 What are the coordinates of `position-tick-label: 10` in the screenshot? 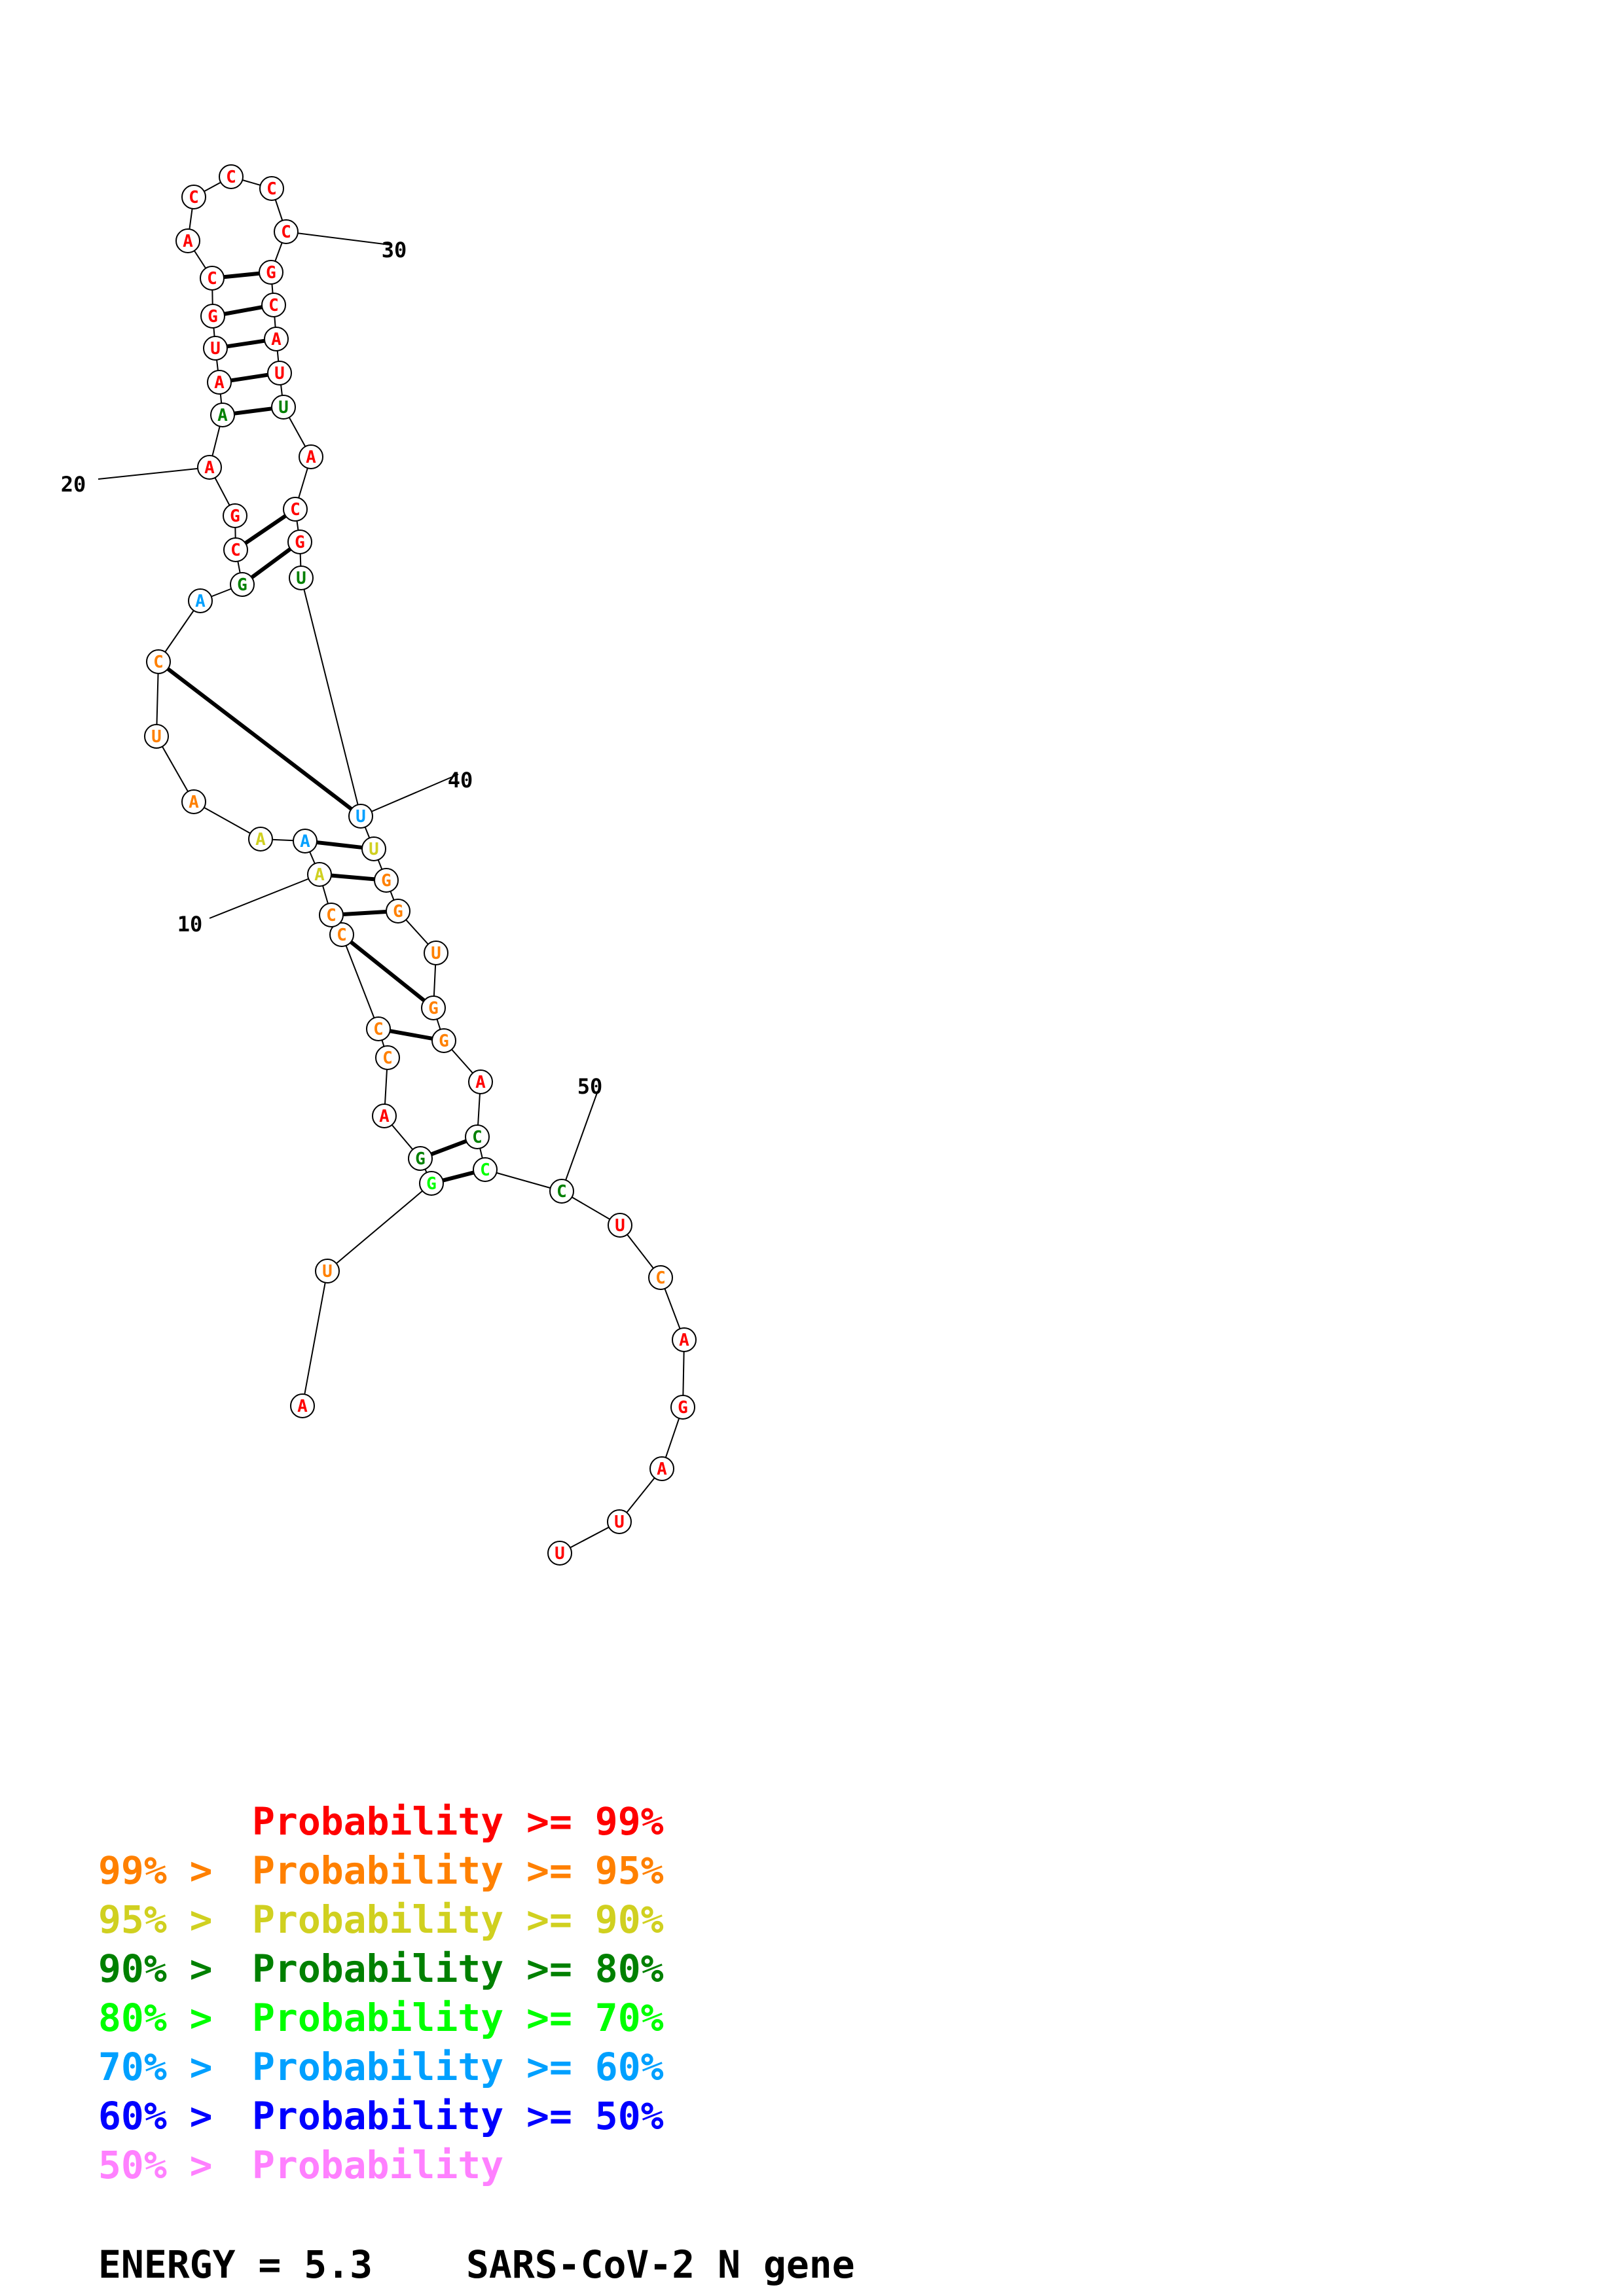 It's located at (190, 924).